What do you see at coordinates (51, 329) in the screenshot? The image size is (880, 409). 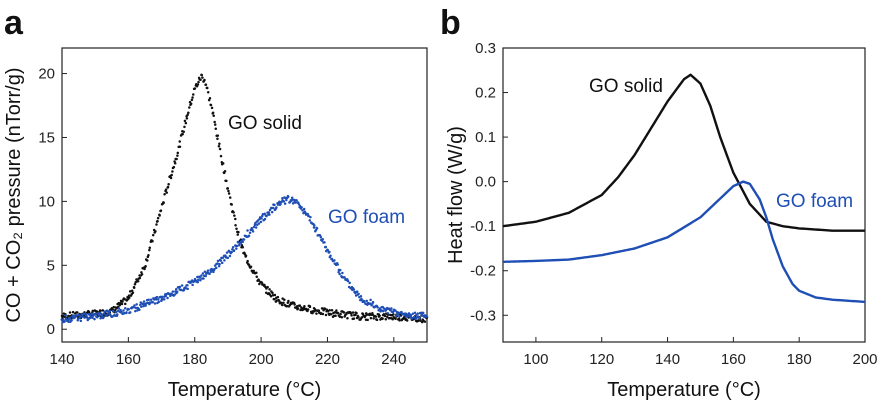 I see `y-tick-label: 0` at bounding box center [51, 329].